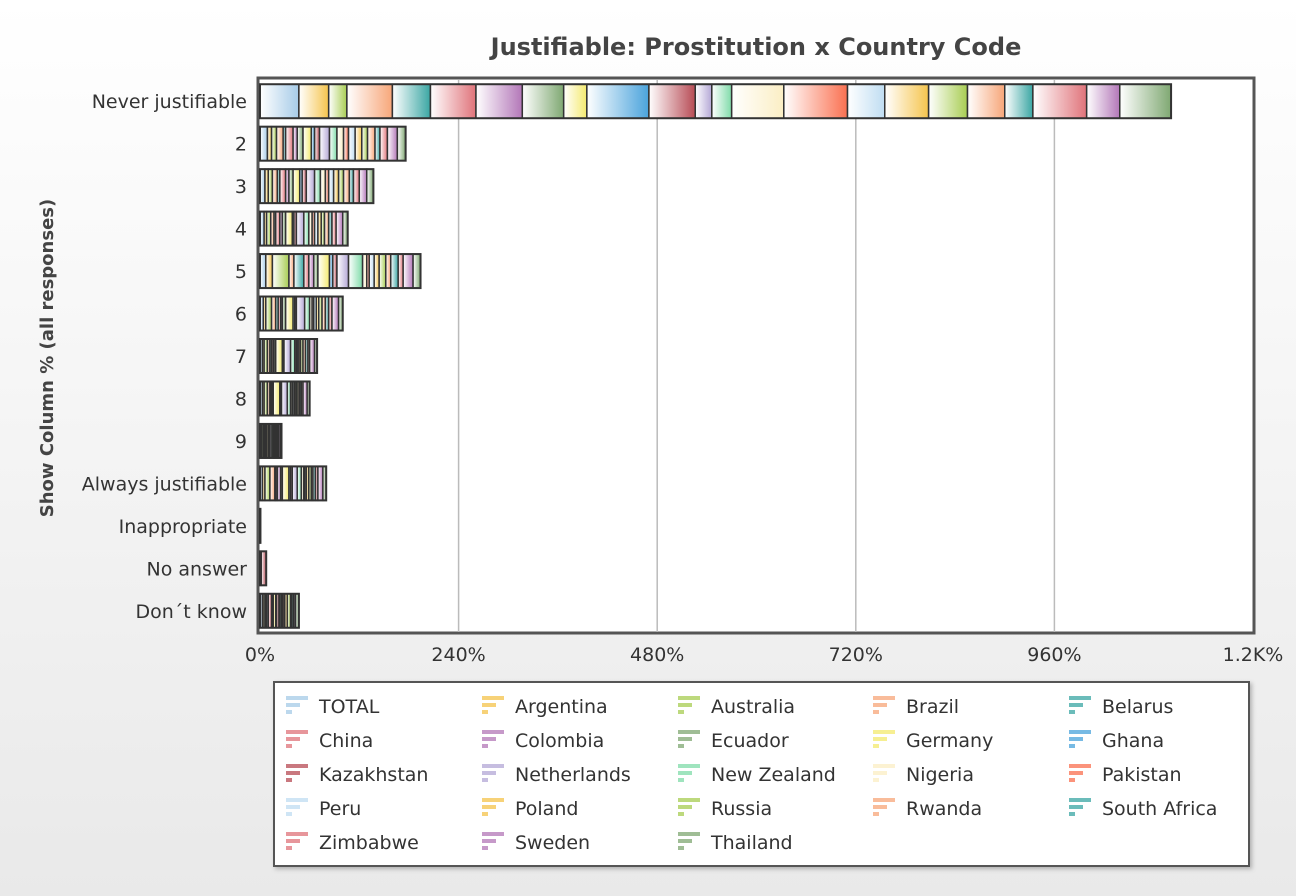 Image resolution: width=1296 pixels, height=896 pixels. What do you see at coordinates (357, 775) in the screenshot?
I see `legend-item: Kazakhstan` at bounding box center [357, 775].